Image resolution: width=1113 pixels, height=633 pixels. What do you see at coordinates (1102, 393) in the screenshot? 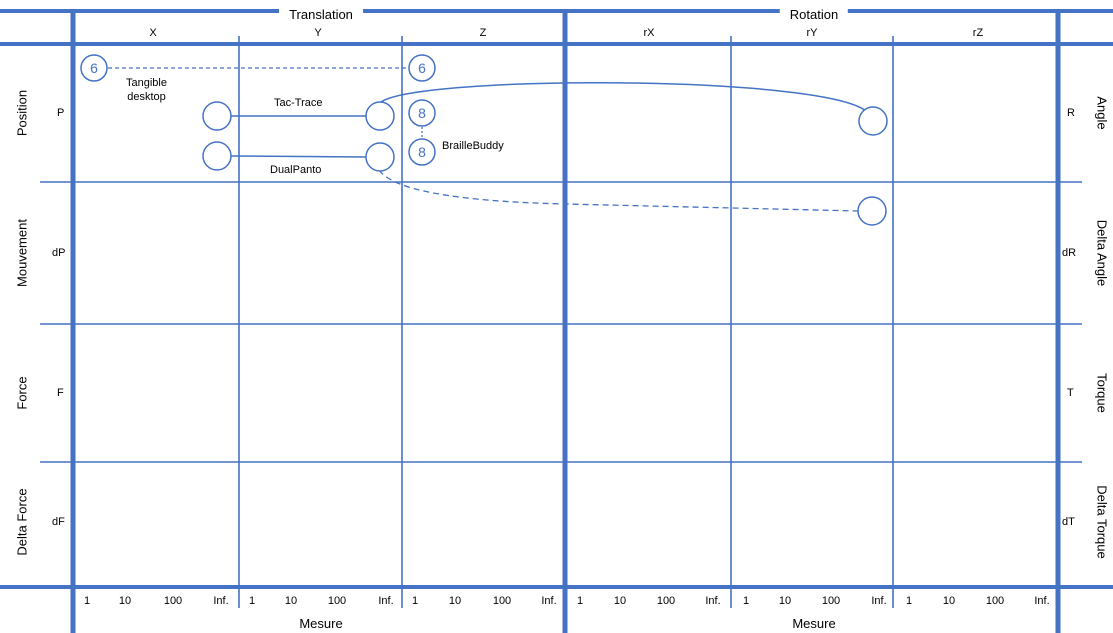
I see `row-label-torque: Torque` at bounding box center [1102, 393].